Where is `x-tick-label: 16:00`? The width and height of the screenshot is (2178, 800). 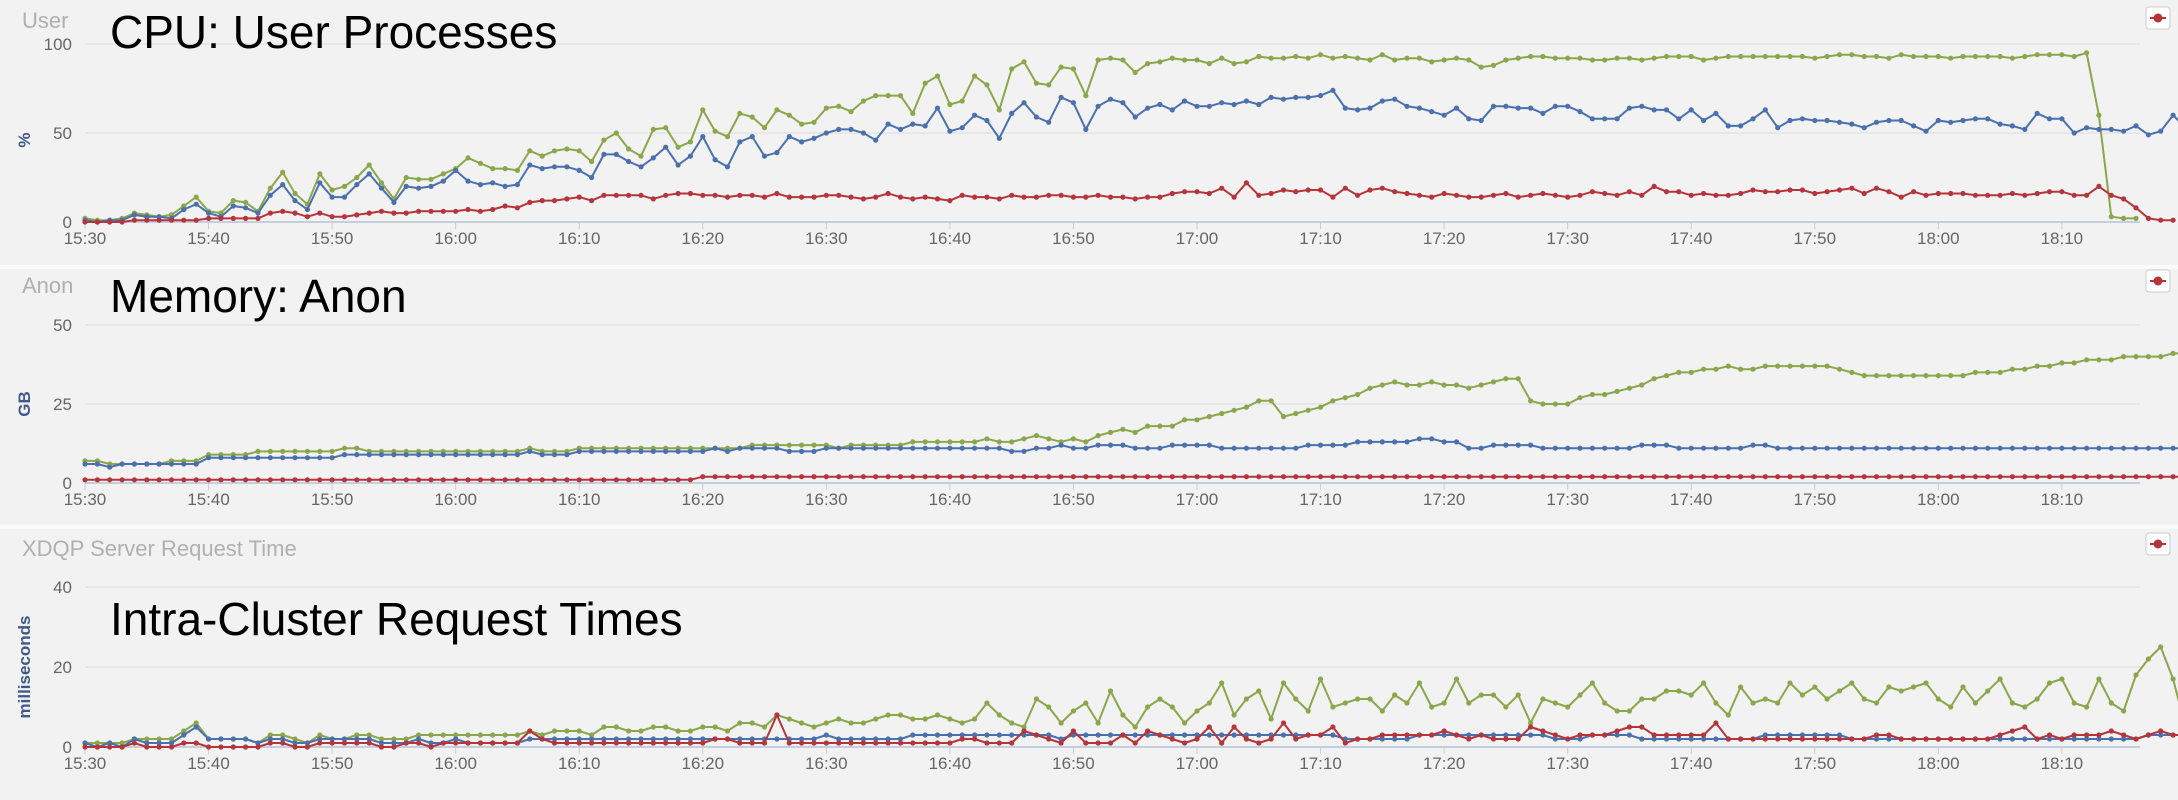
x-tick-label: 16:00 is located at coordinates (455, 499).